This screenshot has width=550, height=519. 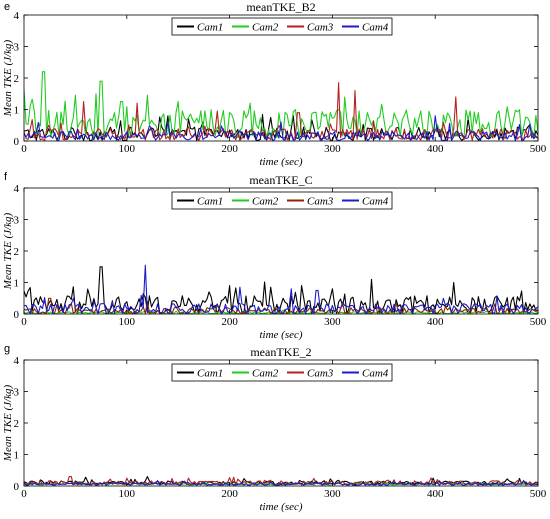 What do you see at coordinates (6, 177) in the screenshot?
I see `panel-letter: f` at bounding box center [6, 177].